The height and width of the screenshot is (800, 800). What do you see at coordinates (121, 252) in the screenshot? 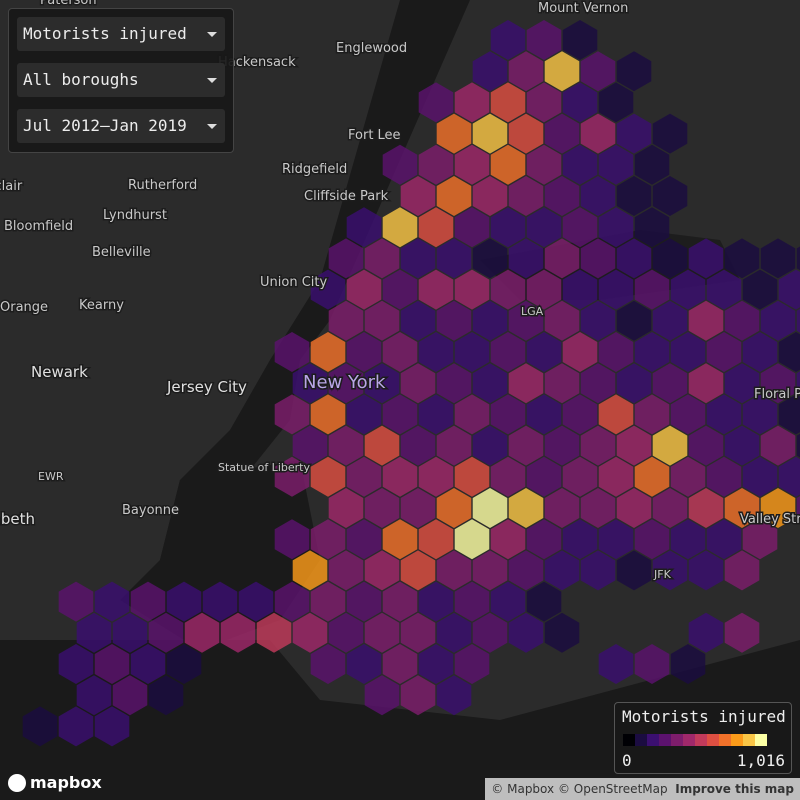
I see `place-label: Belleville` at bounding box center [121, 252].